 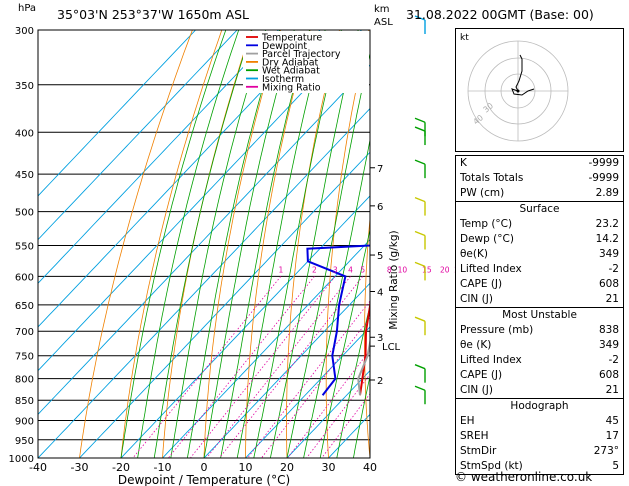 What do you see at coordinates (607, 224) in the screenshot?
I see `surface-value: 23.2` at bounding box center [607, 224].